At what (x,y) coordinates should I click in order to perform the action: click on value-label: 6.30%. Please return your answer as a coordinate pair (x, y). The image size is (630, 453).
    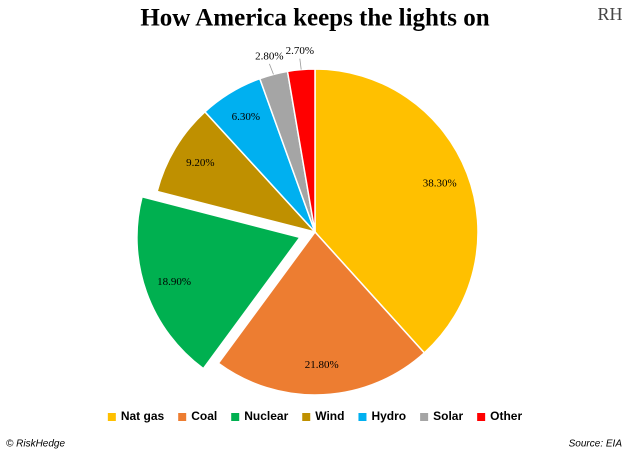
    Looking at the image, I should click on (246, 117).